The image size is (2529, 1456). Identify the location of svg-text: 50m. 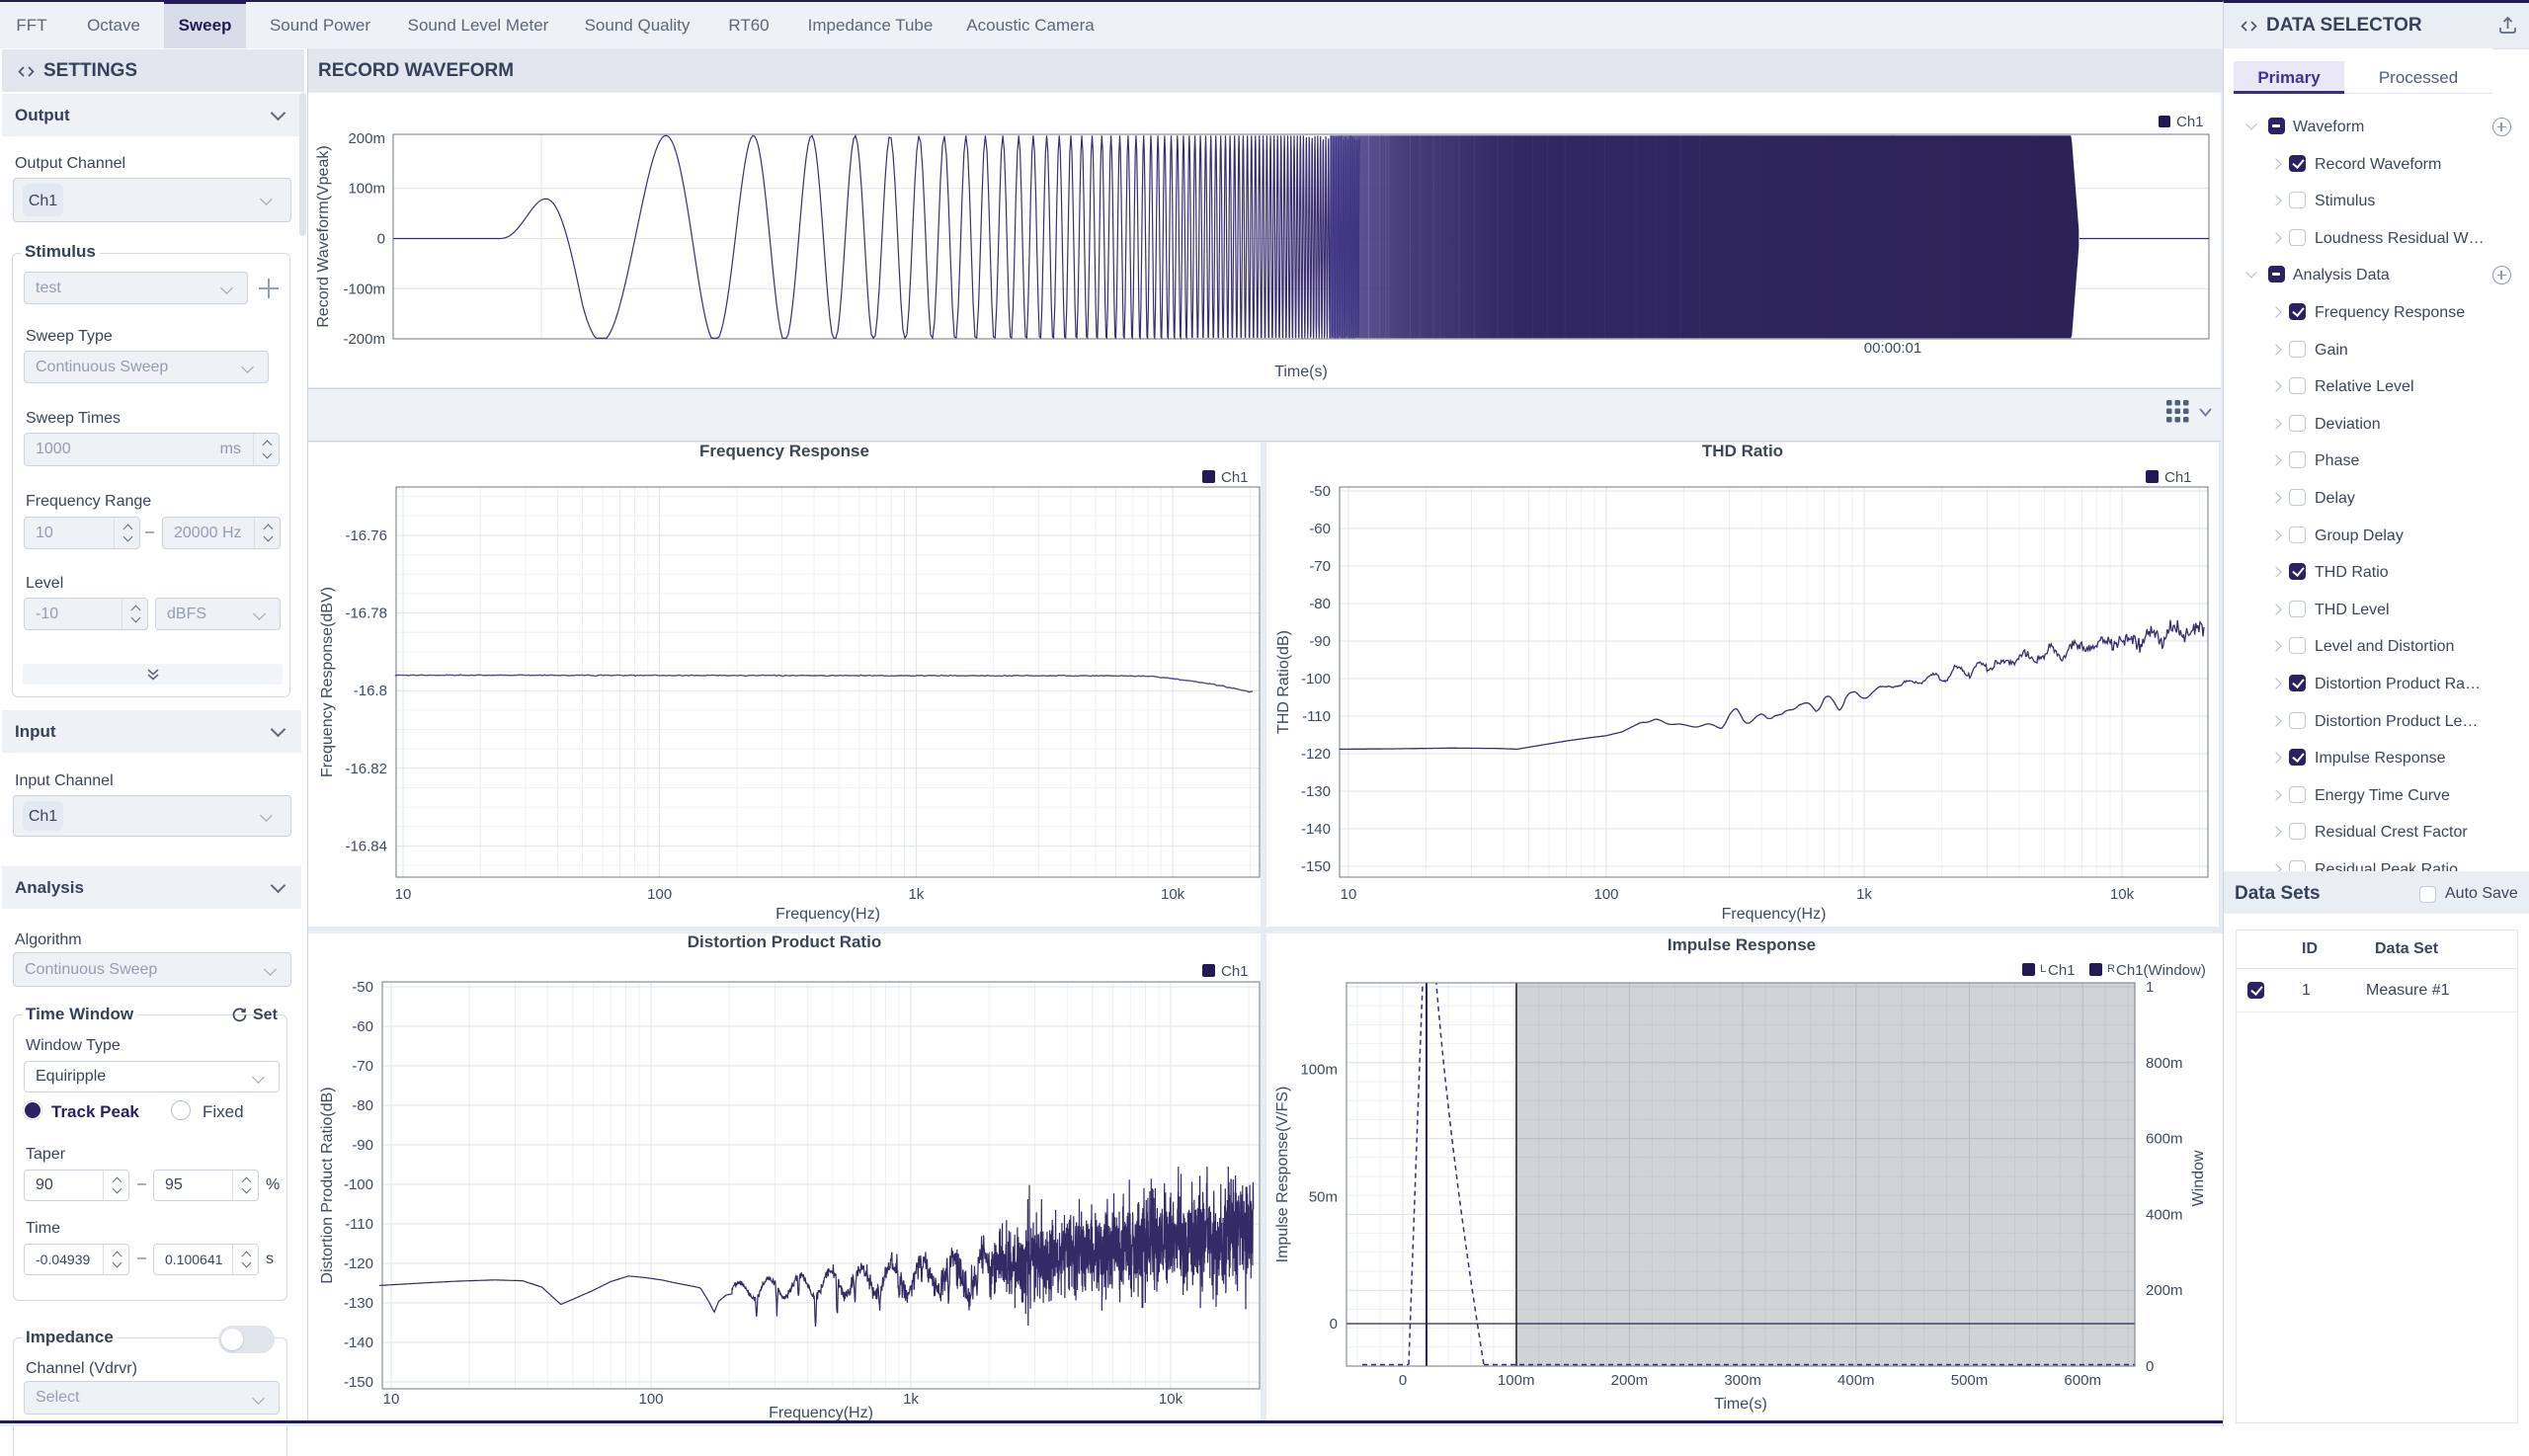
(1323, 1196).